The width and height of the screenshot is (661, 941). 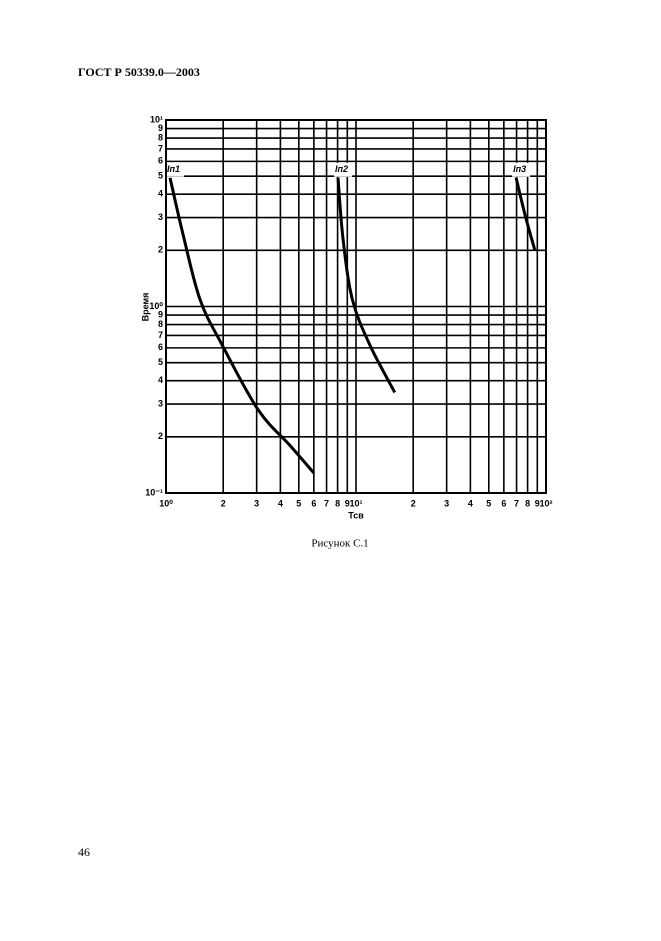 What do you see at coordinates (166, 503) in the screenshot?
I see `x-tick-label: 10⁰` at bounding box center [166, 503].